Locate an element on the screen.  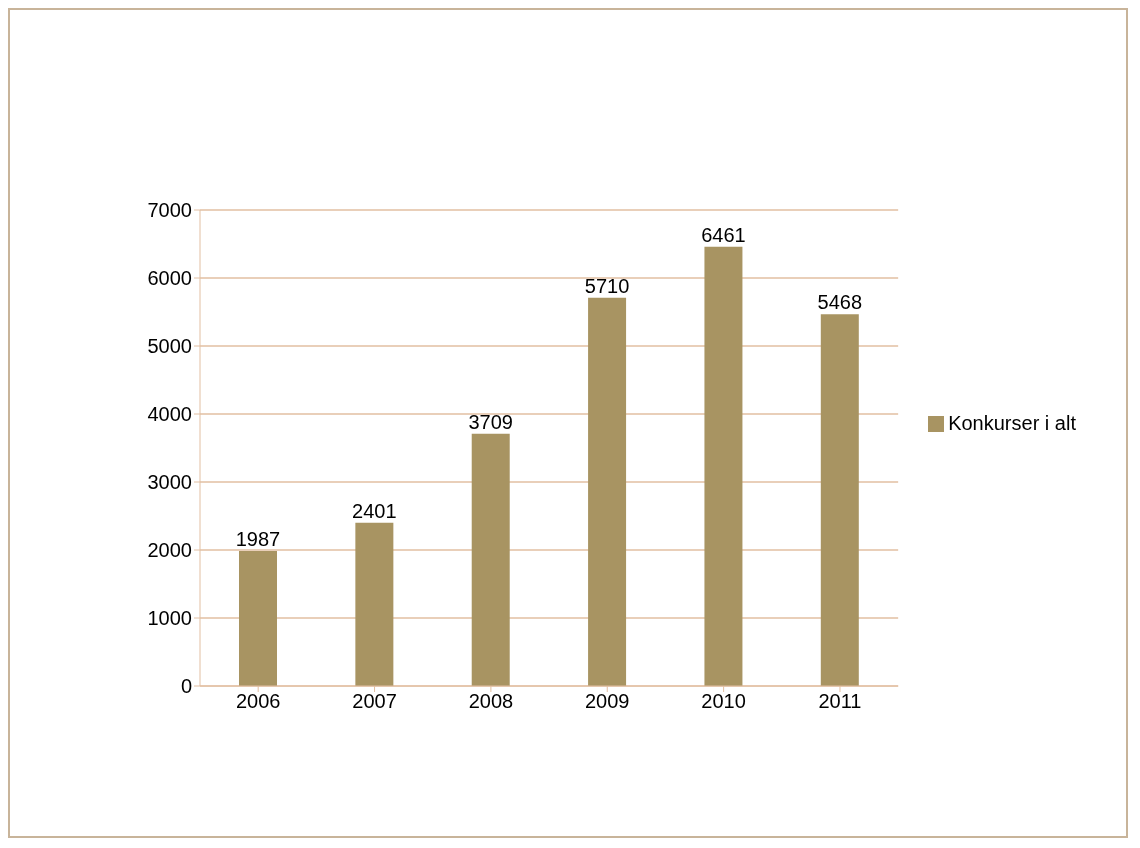
data-label: 6461 is located at coordinates (723, 234).